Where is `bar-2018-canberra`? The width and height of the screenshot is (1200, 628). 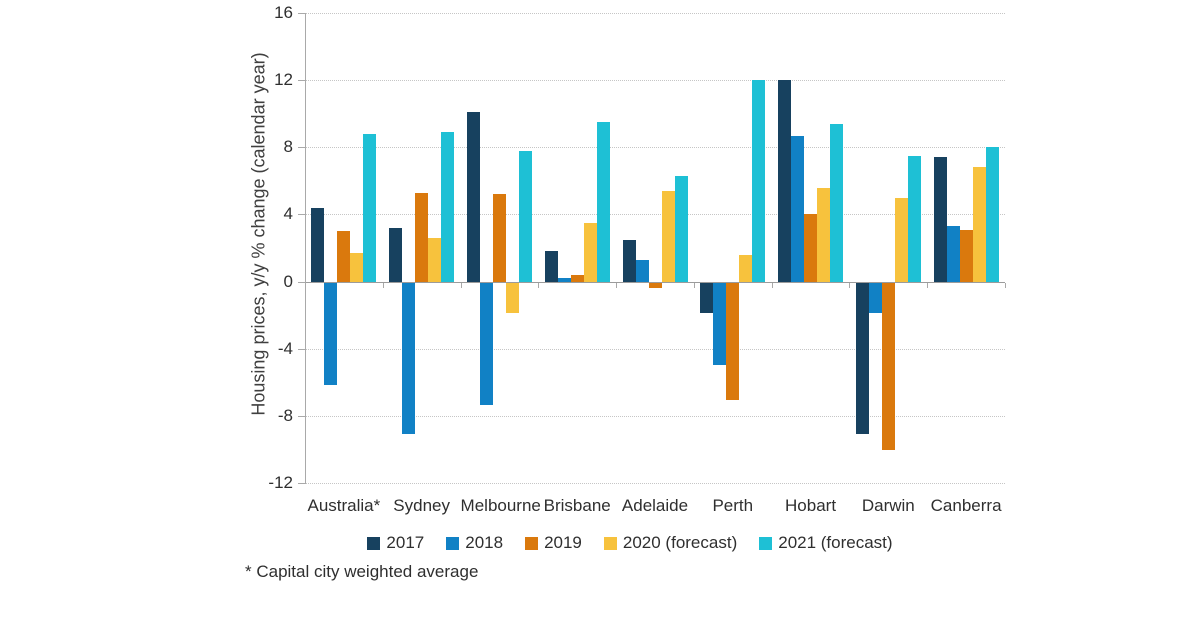 bar-2018-canberra is located at coordinates (953, 254).